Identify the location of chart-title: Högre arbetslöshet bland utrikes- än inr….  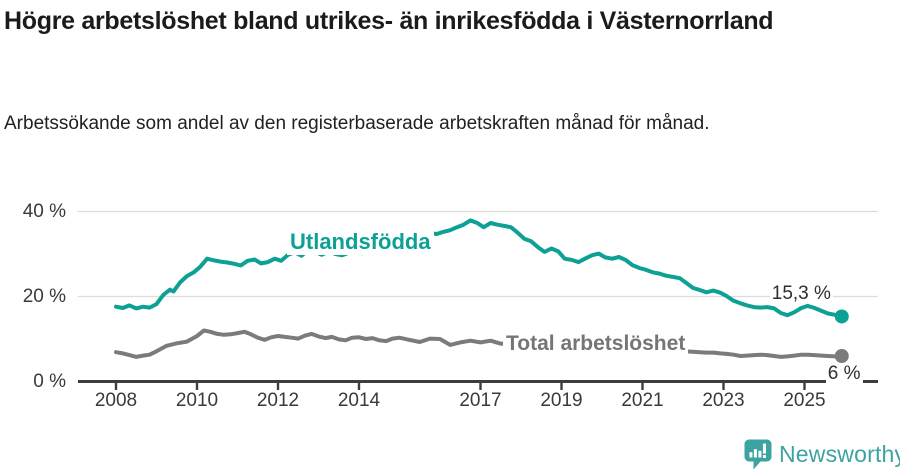
(389, 21).